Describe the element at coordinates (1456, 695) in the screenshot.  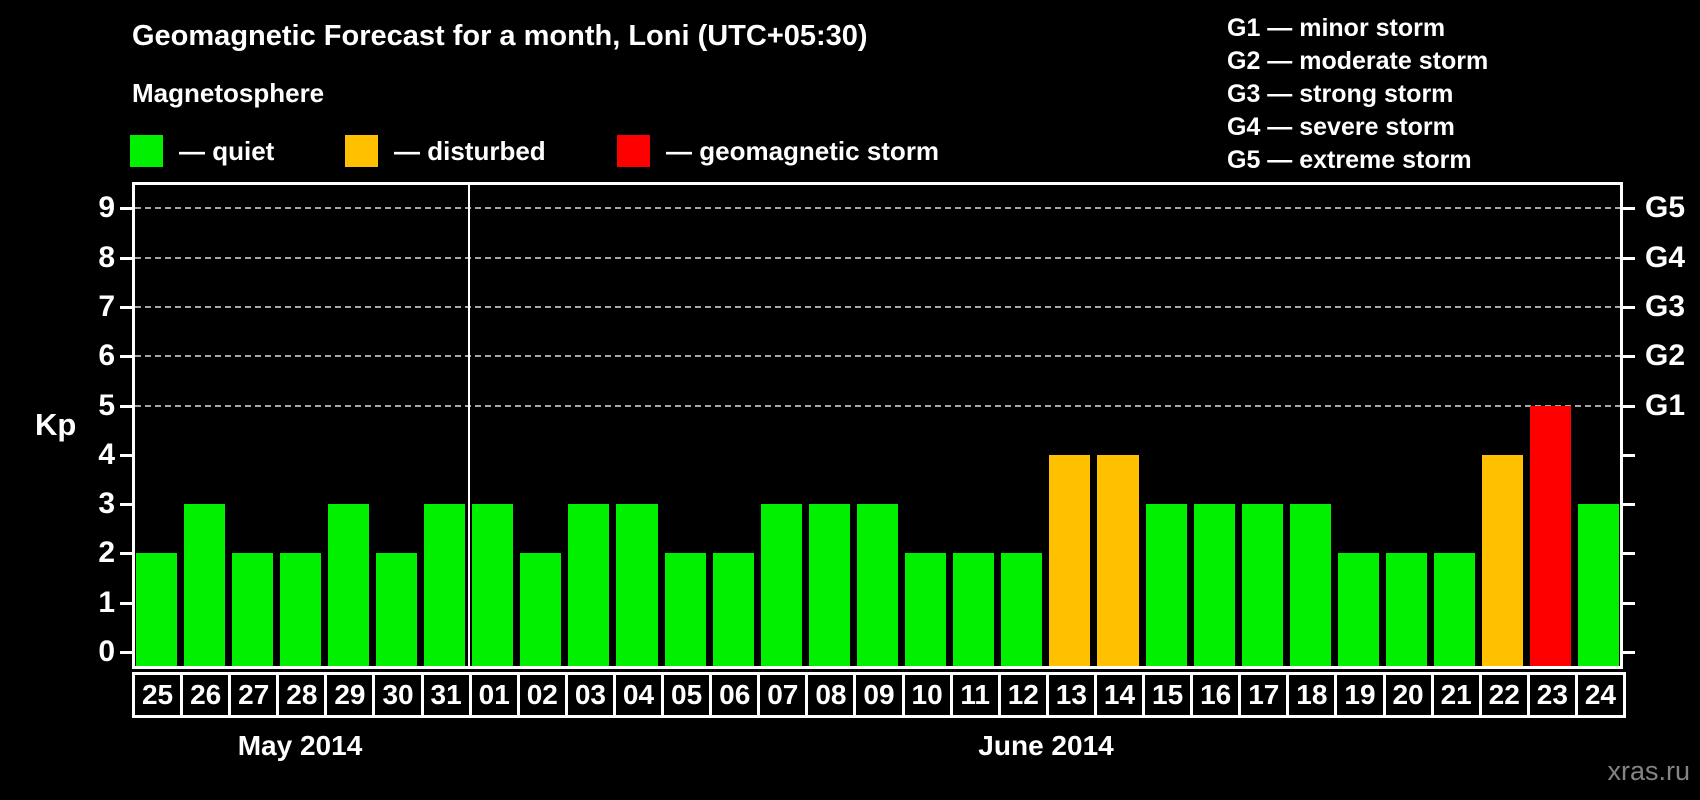
I see `day-label-21: 21` at that location.